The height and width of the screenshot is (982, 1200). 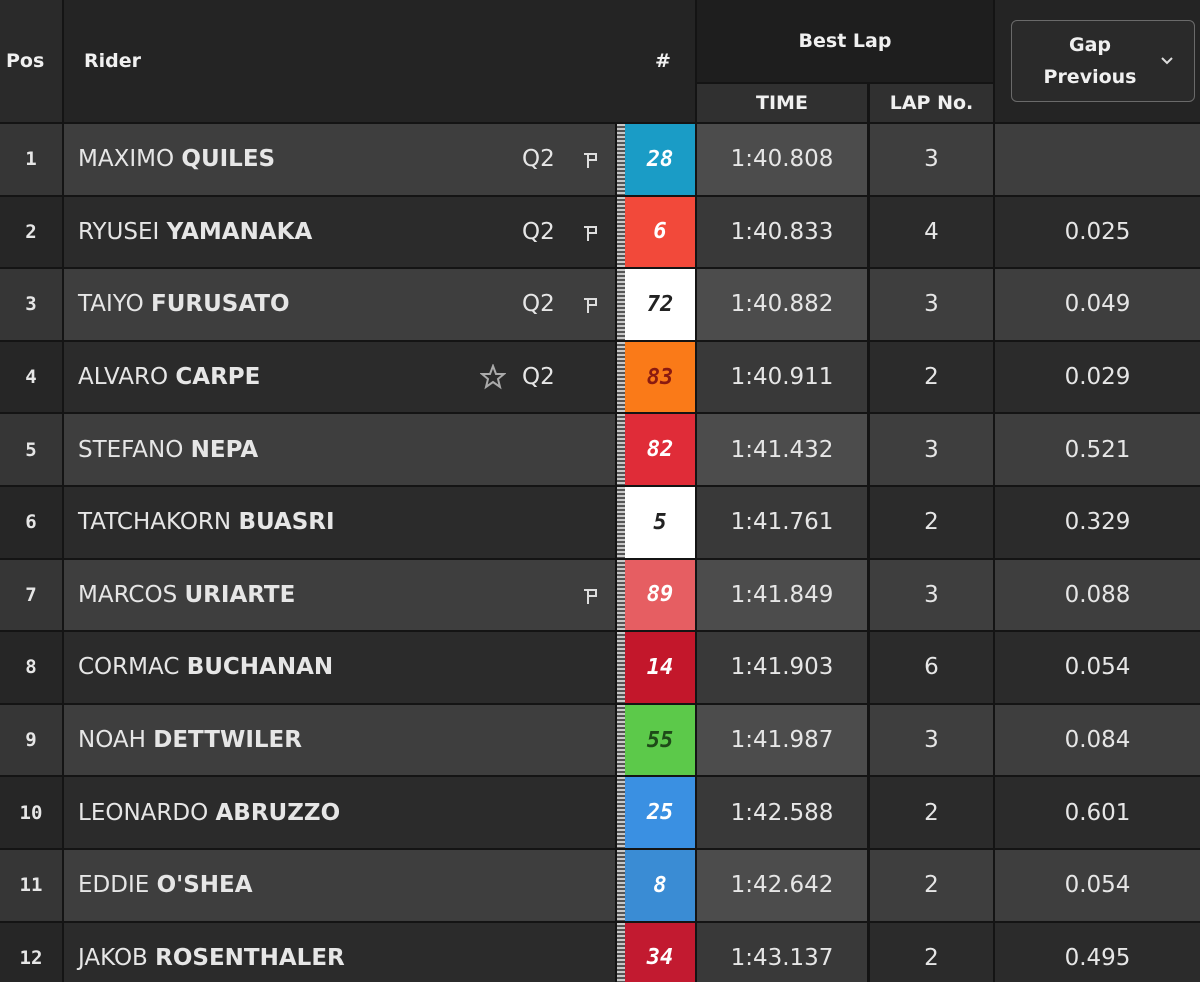 What do you see at coordinates (339, 522) in the screenshot?
I see `rider-cell: TATCHAKORN BUASRI` at bounding box center [339, 522].